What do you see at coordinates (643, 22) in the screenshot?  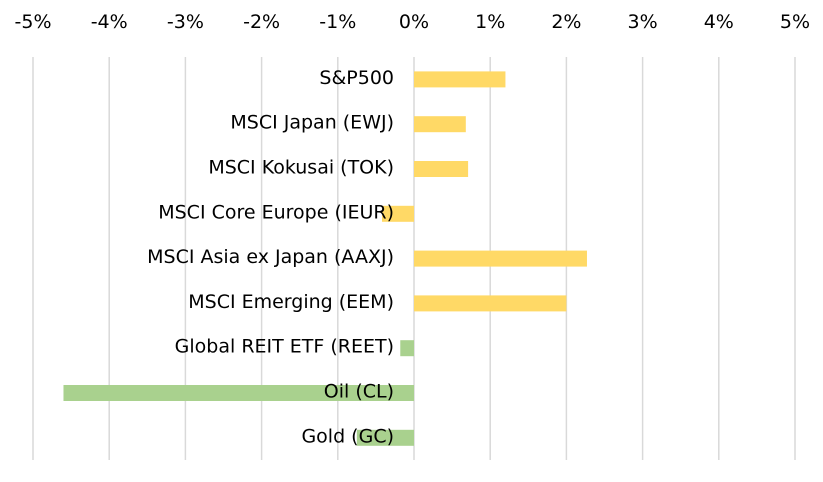 I see `x-tick-label: 3%` at bounding box center [643, 22].